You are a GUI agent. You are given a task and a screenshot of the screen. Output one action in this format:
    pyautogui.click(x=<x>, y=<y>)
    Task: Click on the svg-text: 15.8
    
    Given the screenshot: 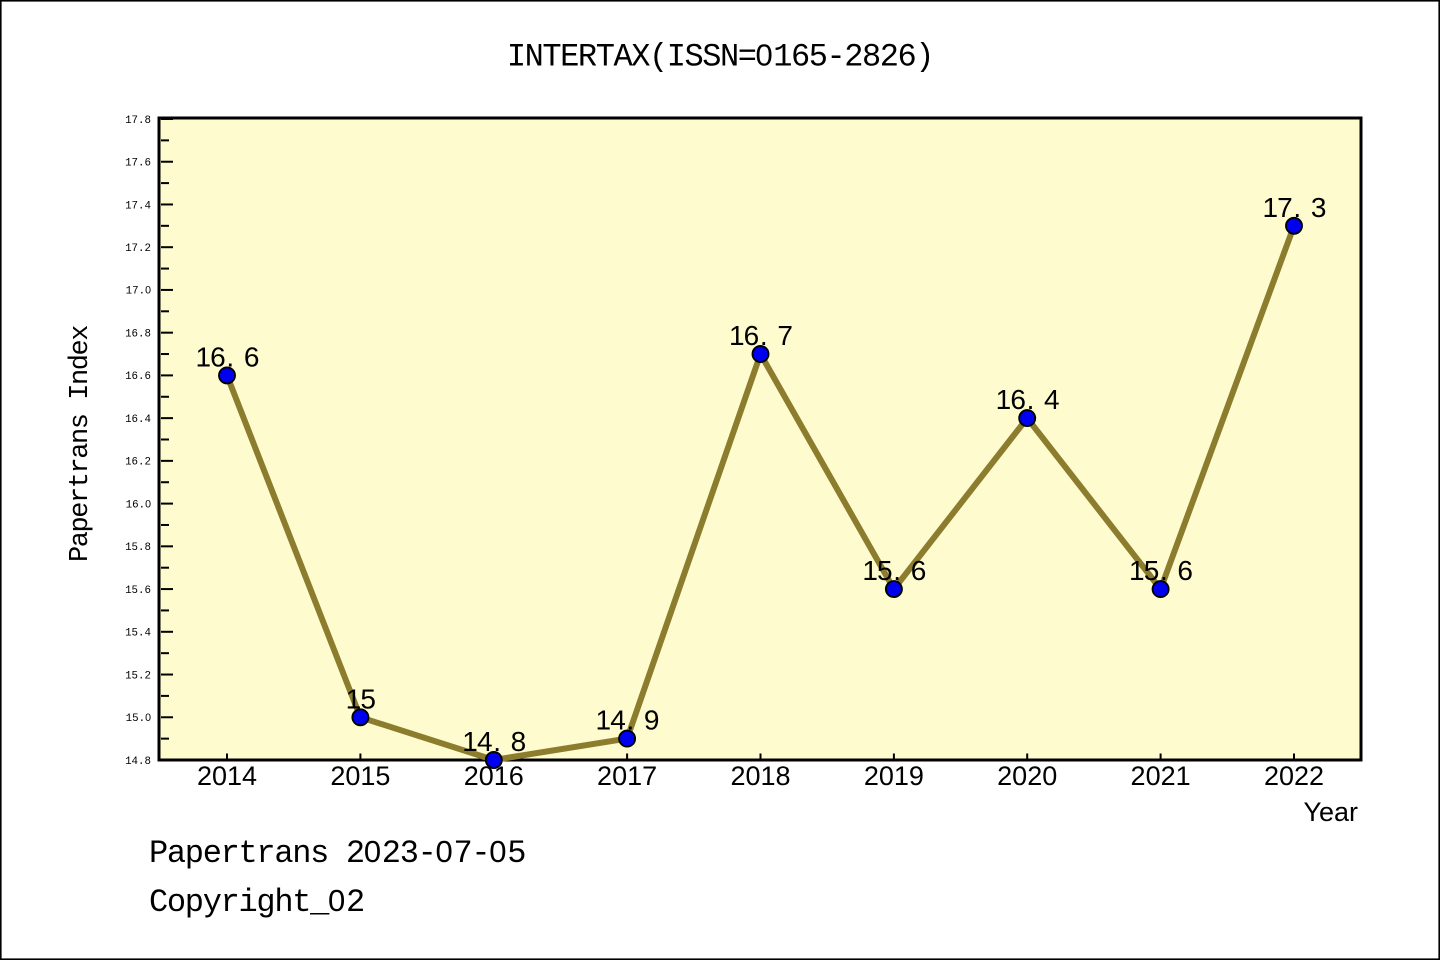 What is the action you would take?
    pyautogui.click(x=138, y=548)
    